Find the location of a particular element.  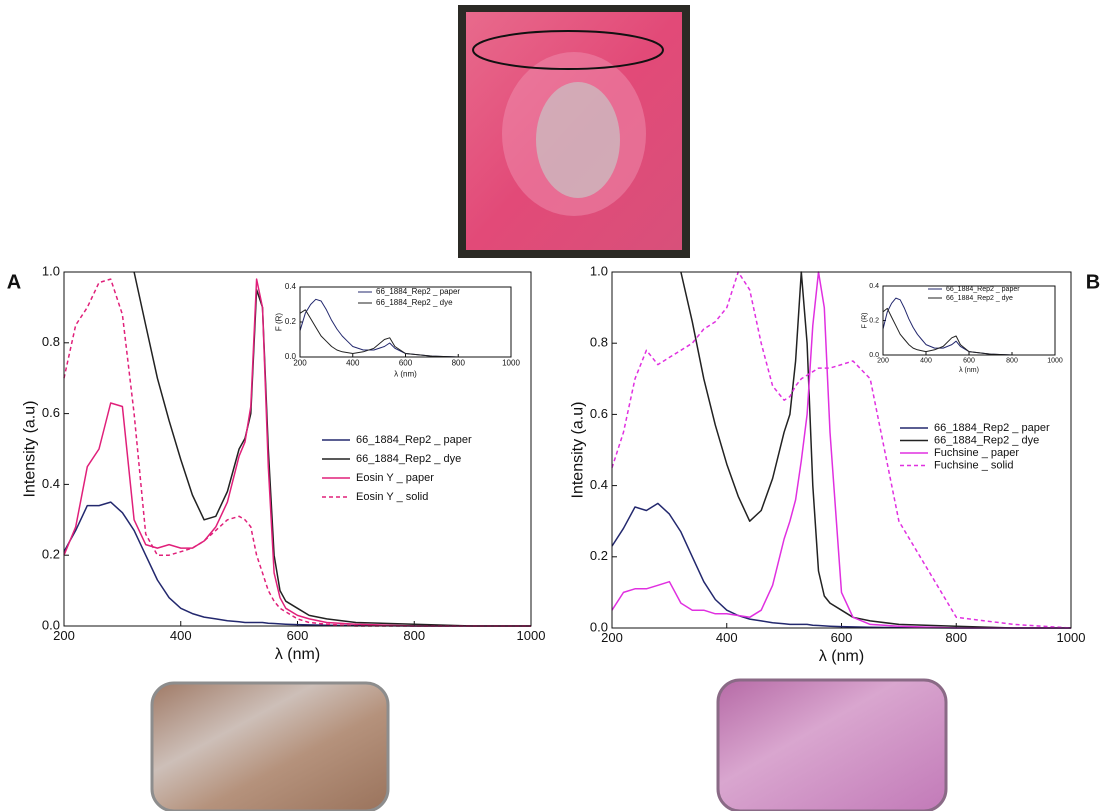

panel-label: B is located at coordinates (1093, 282).